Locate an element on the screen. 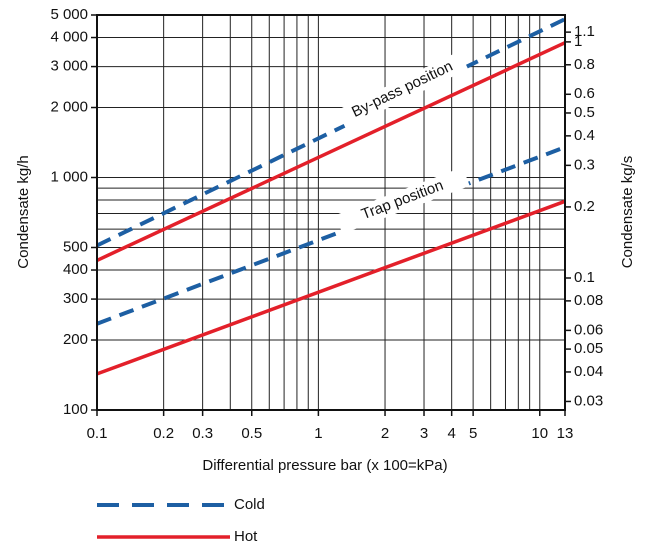  y2-tick-label: 0.05 is located at coordinates (588, 348).